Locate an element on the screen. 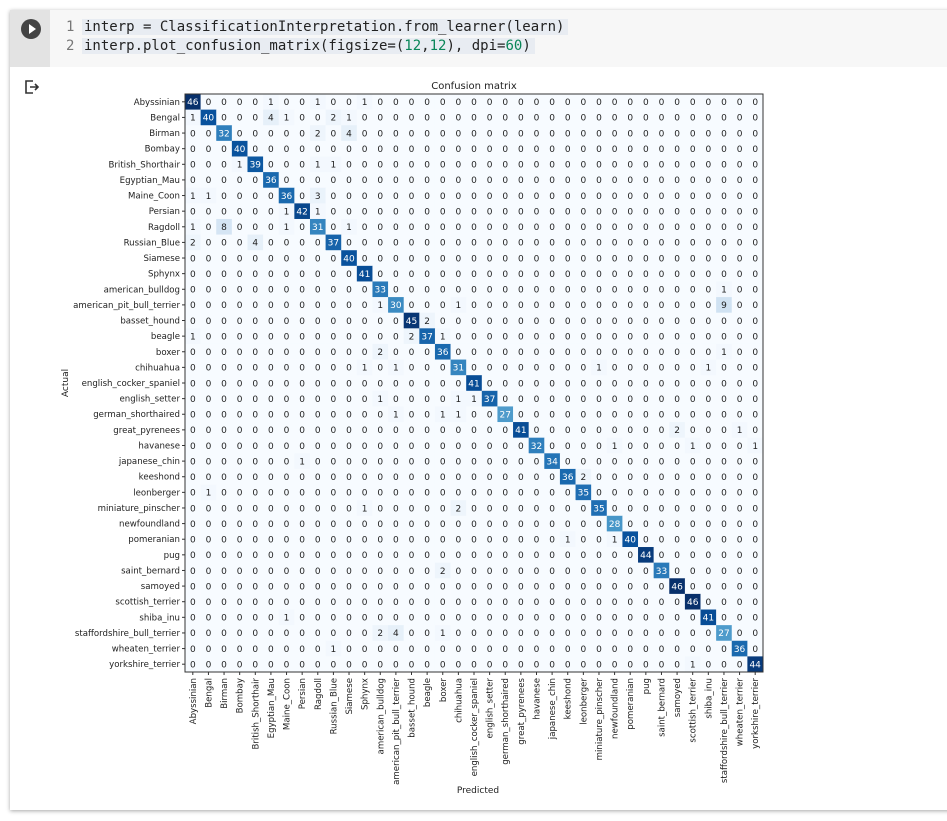  x-tick-label: english_cocker_spaniel is located at coordinates (475, 727).